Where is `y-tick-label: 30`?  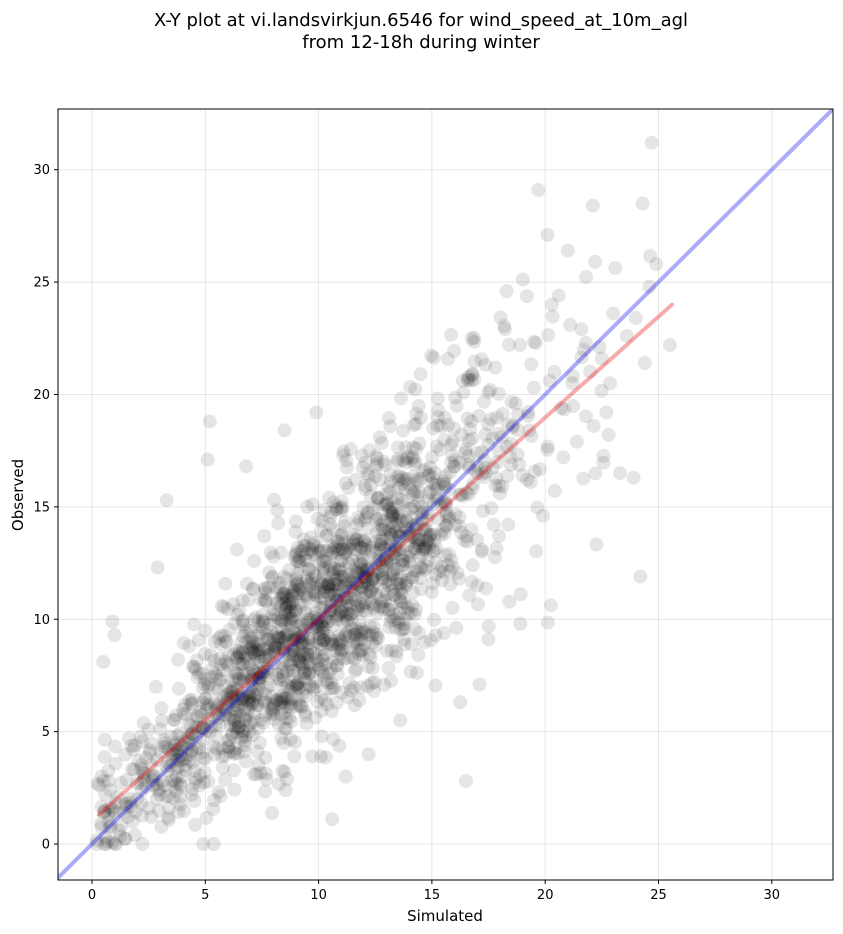
y-tick-label: 30 is located at coordinates (41, 170).